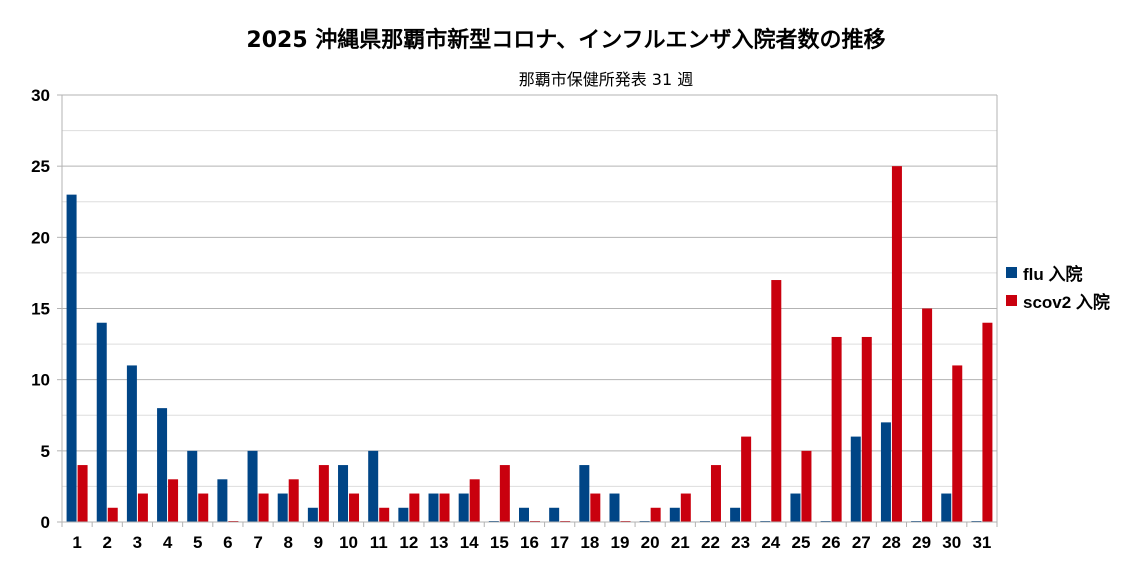  Describe the element at coordinates (921, 542) in the screenshot. I see `x-tick-label: 29` at that location.